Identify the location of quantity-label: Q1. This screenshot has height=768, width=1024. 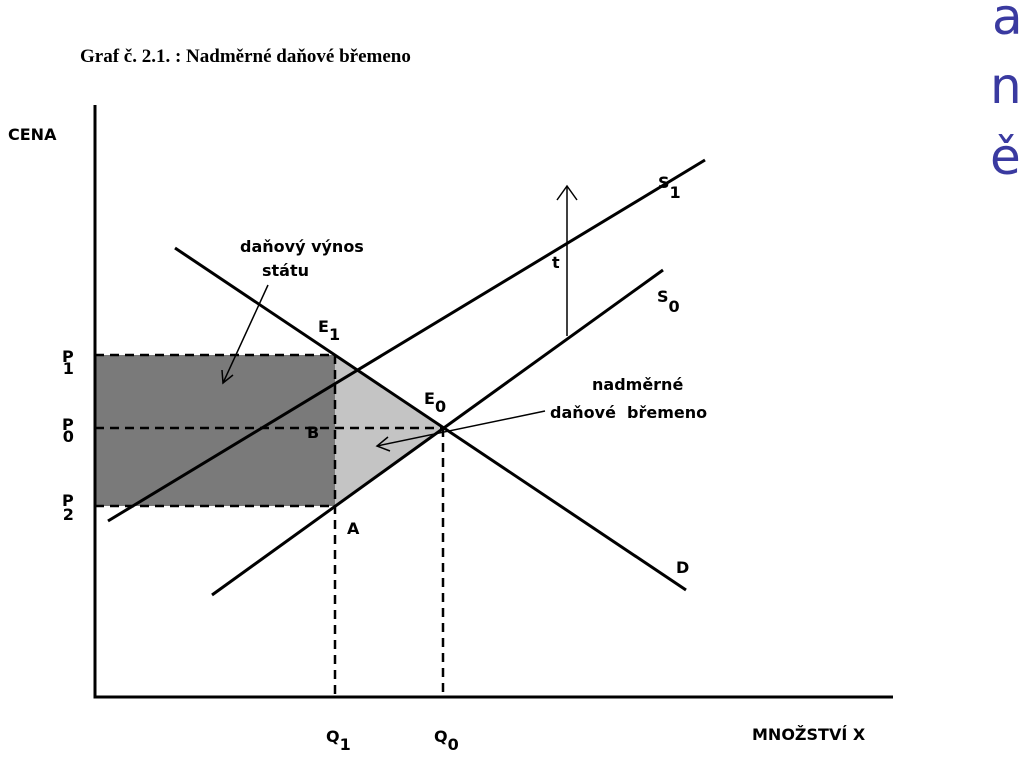
(338, 740).